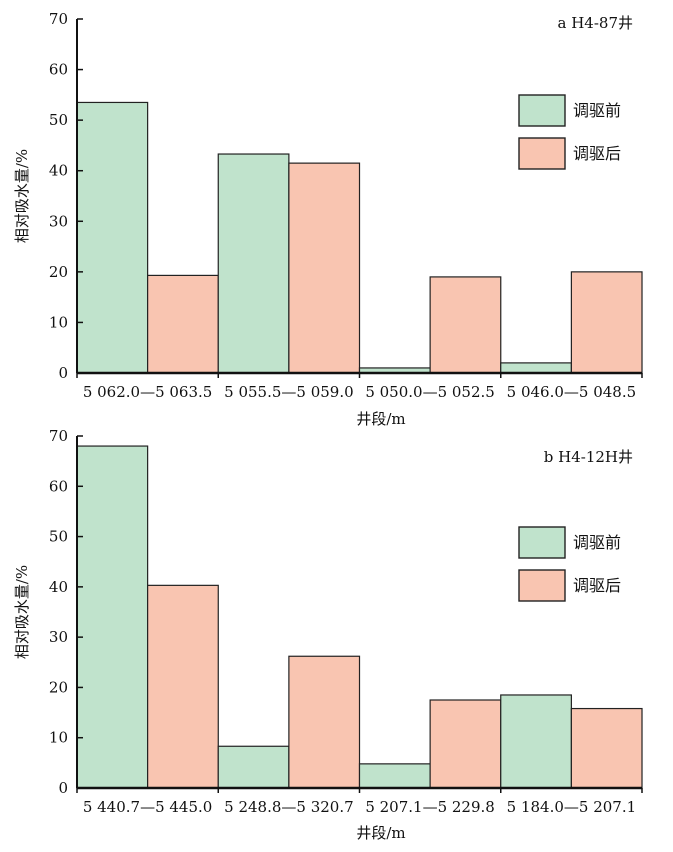 This screenshot has height=852, width=673. What do you see at coordinates (572, 392) in the screenshot?
I see `x-tick-label: 5 046.0—5 048.5` at bounding box center [572, 392].